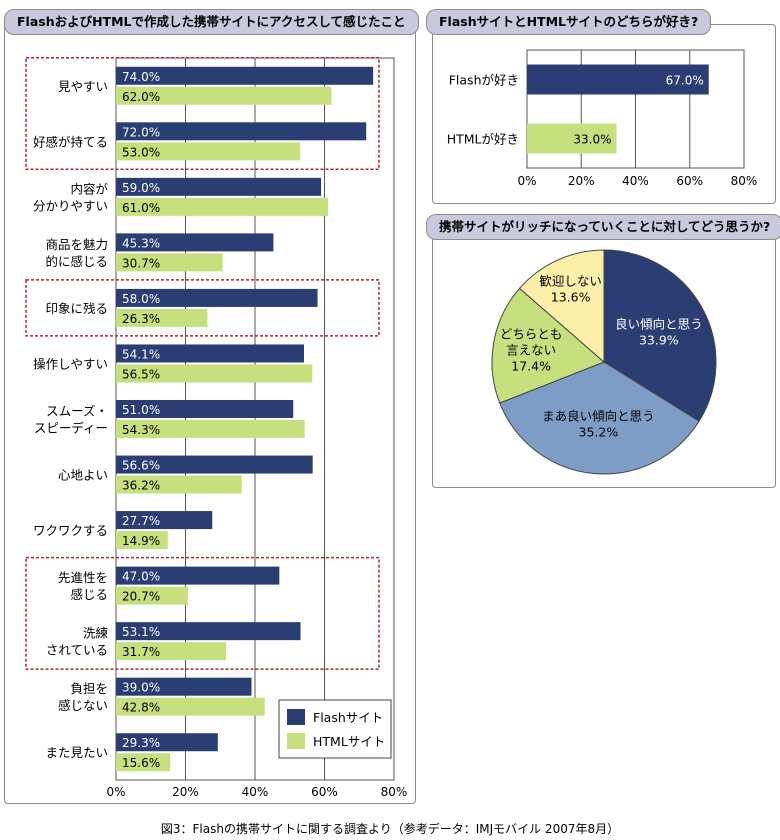 The width and height of the screenshot is (780, 840). I want to click on category-label: 的に感じる, so click(76, 261).